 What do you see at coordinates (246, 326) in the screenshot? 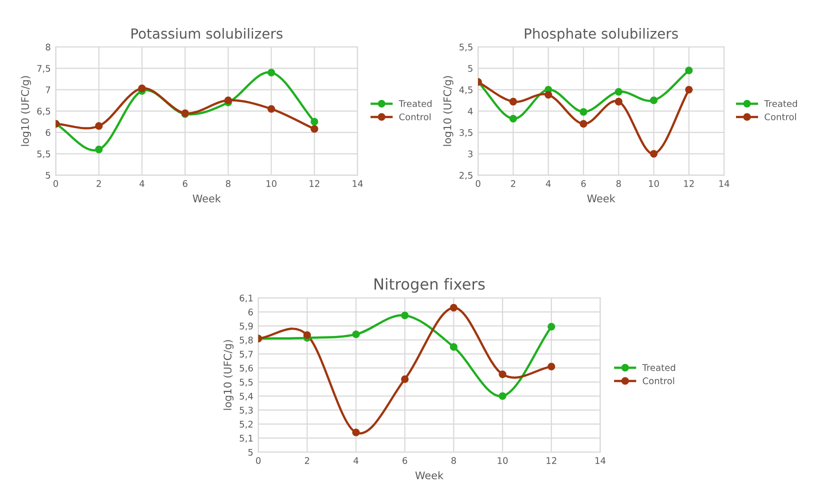
I see `y-tick-label: 5,9` at bounding box center [246, 326].